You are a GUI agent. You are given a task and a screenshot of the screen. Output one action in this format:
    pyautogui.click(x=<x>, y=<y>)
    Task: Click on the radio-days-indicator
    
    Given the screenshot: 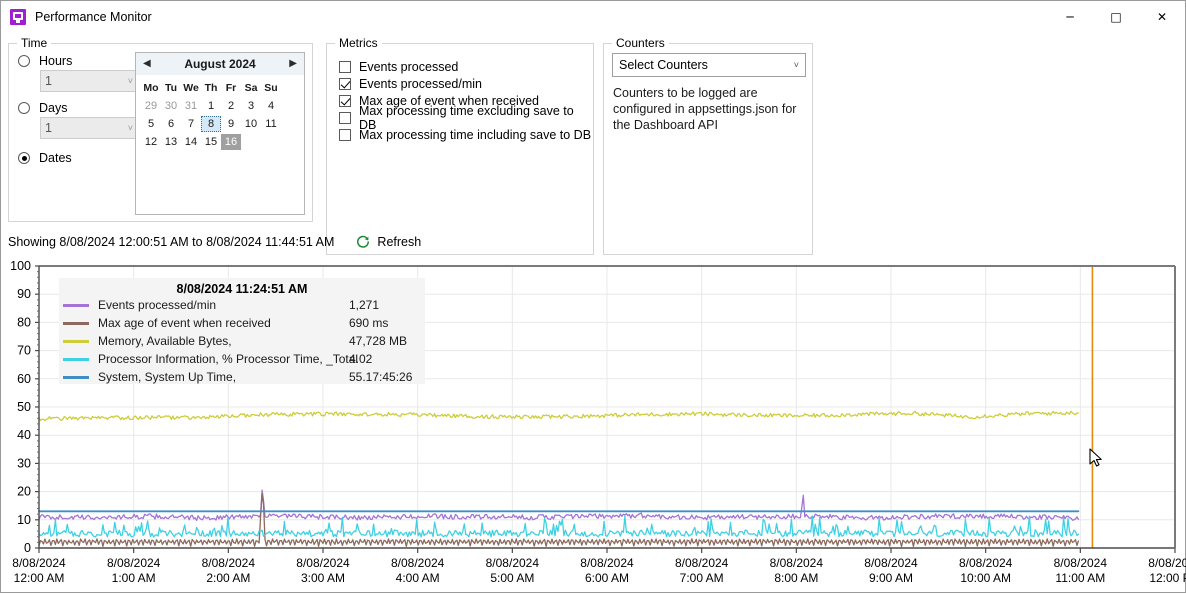 What is the action you would take?
    pyautogui.click(x=24, y=108)
    